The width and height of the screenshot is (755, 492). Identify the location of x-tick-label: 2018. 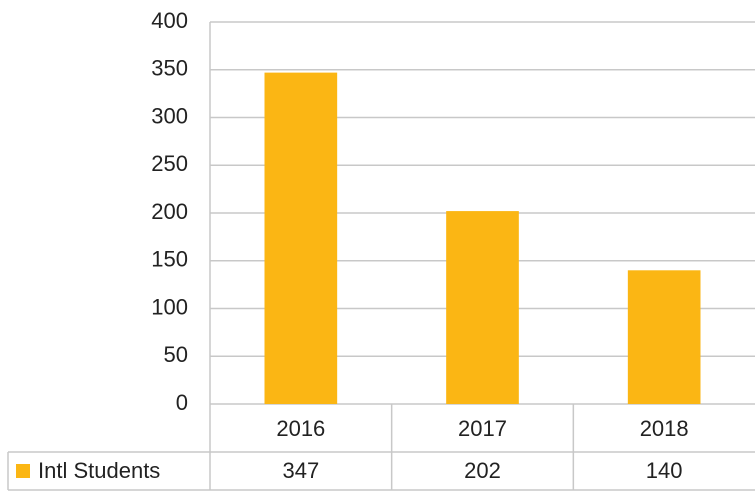
(664, 428).